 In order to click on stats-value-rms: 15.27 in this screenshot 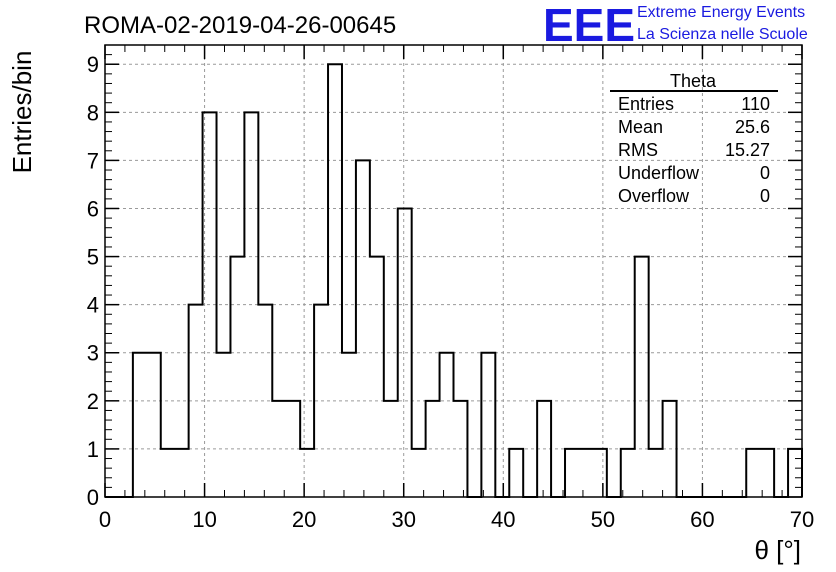, I will do `click(747, 150)`.